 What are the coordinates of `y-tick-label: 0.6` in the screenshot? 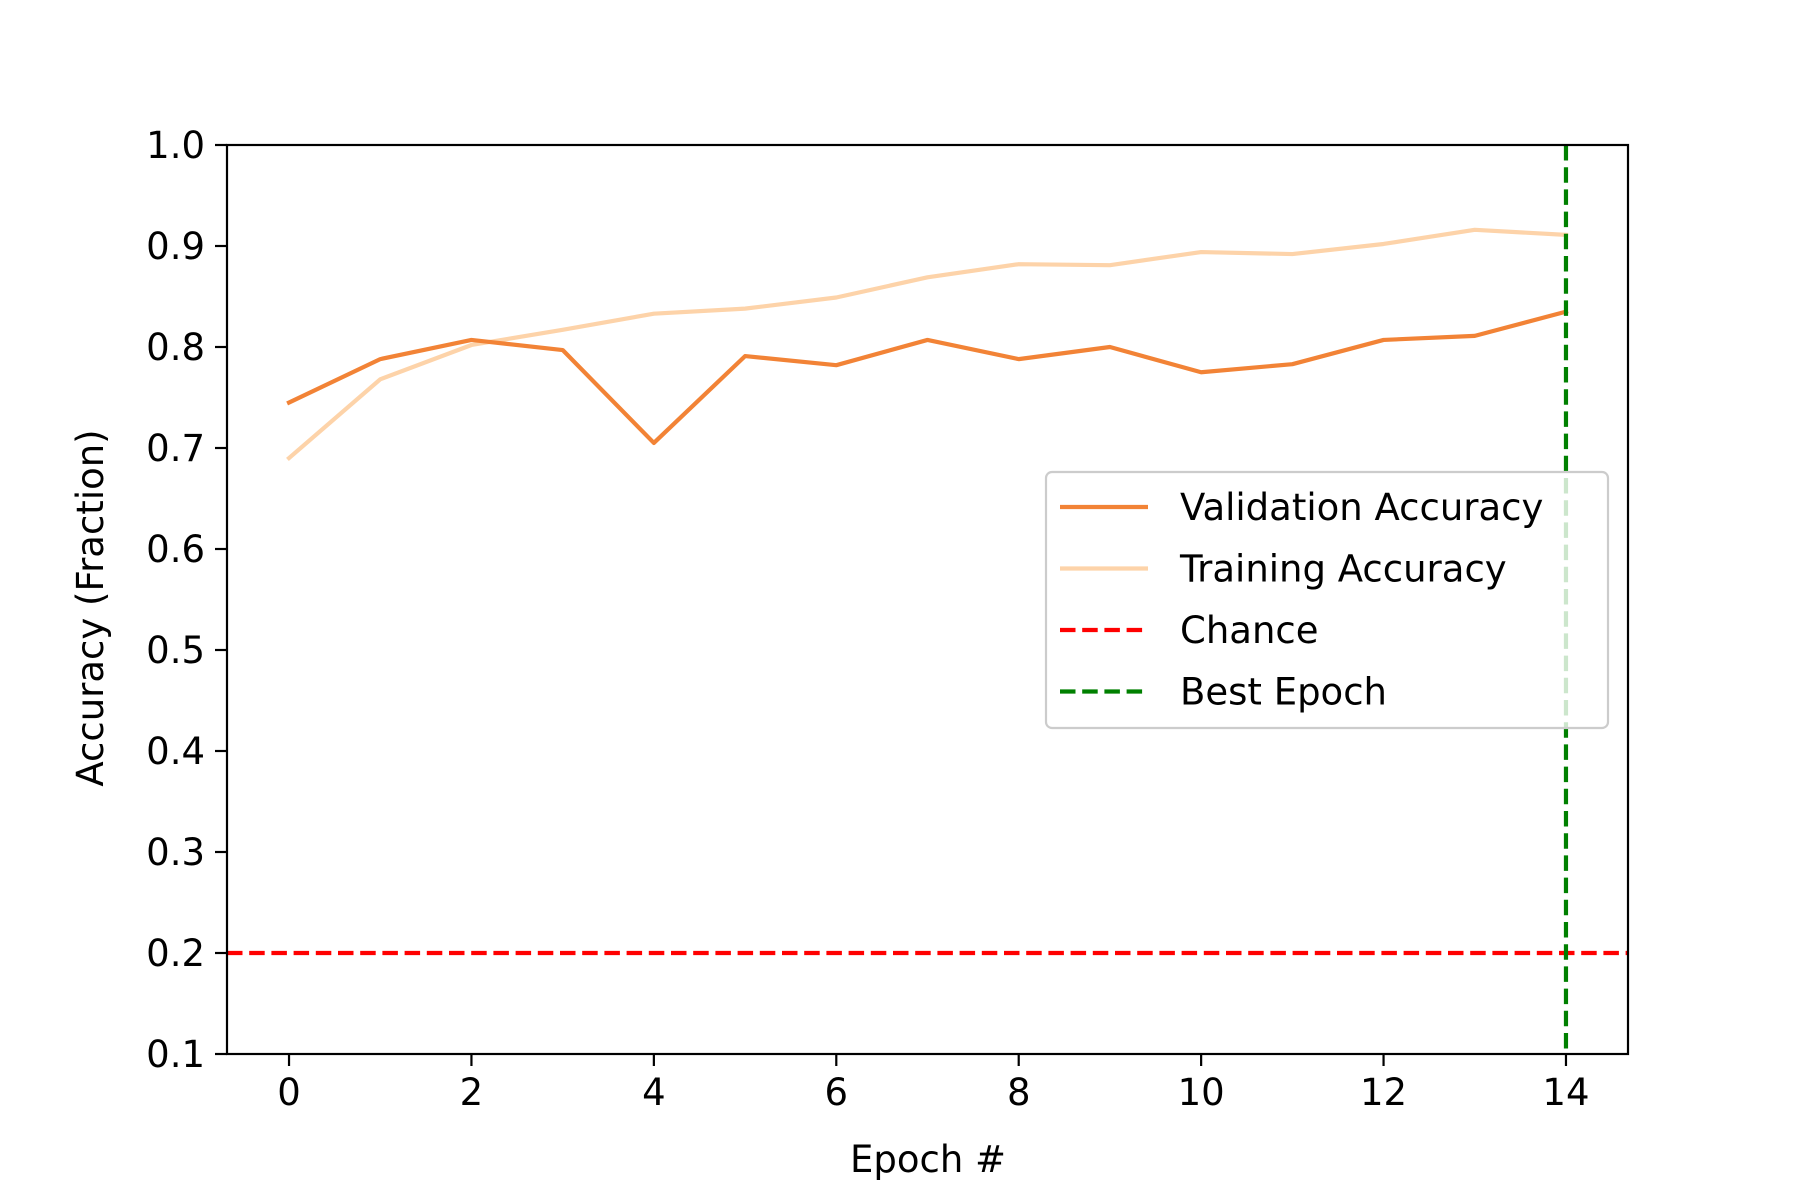 It's located at (175, 549).